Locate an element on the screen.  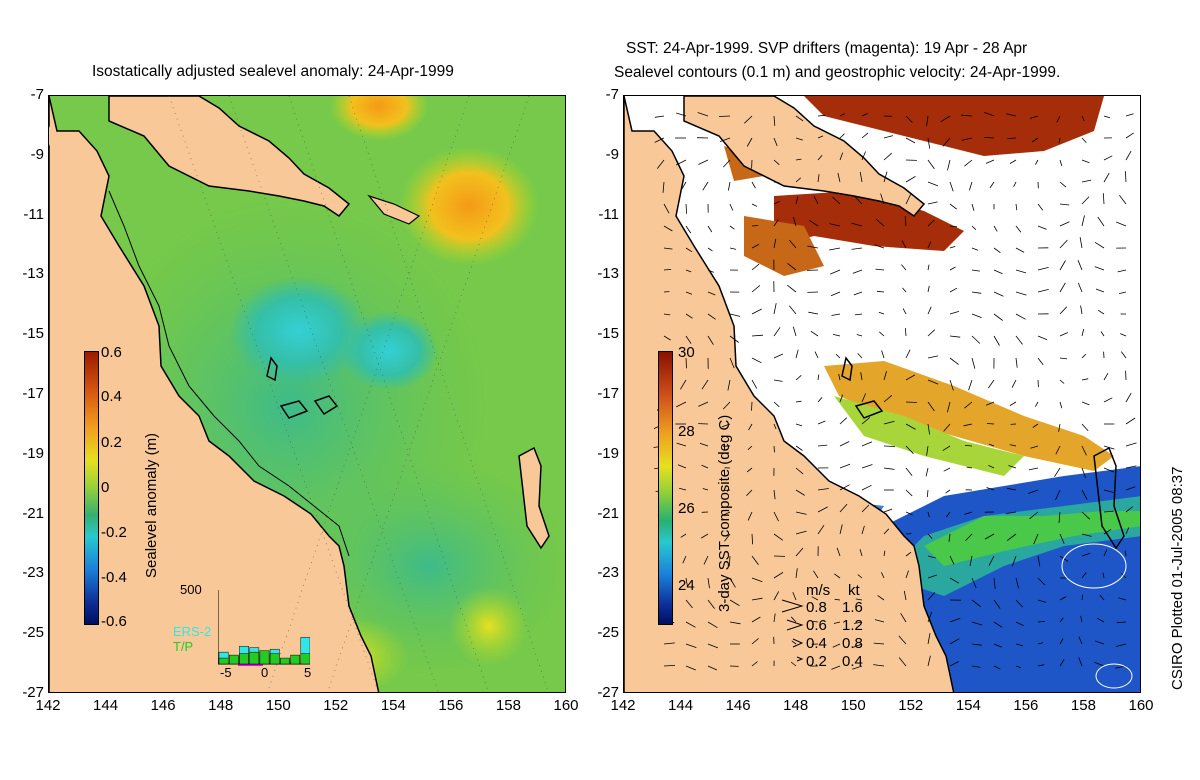
velocity-legend-kt: 0.4 is located at coordinates (852, 661).